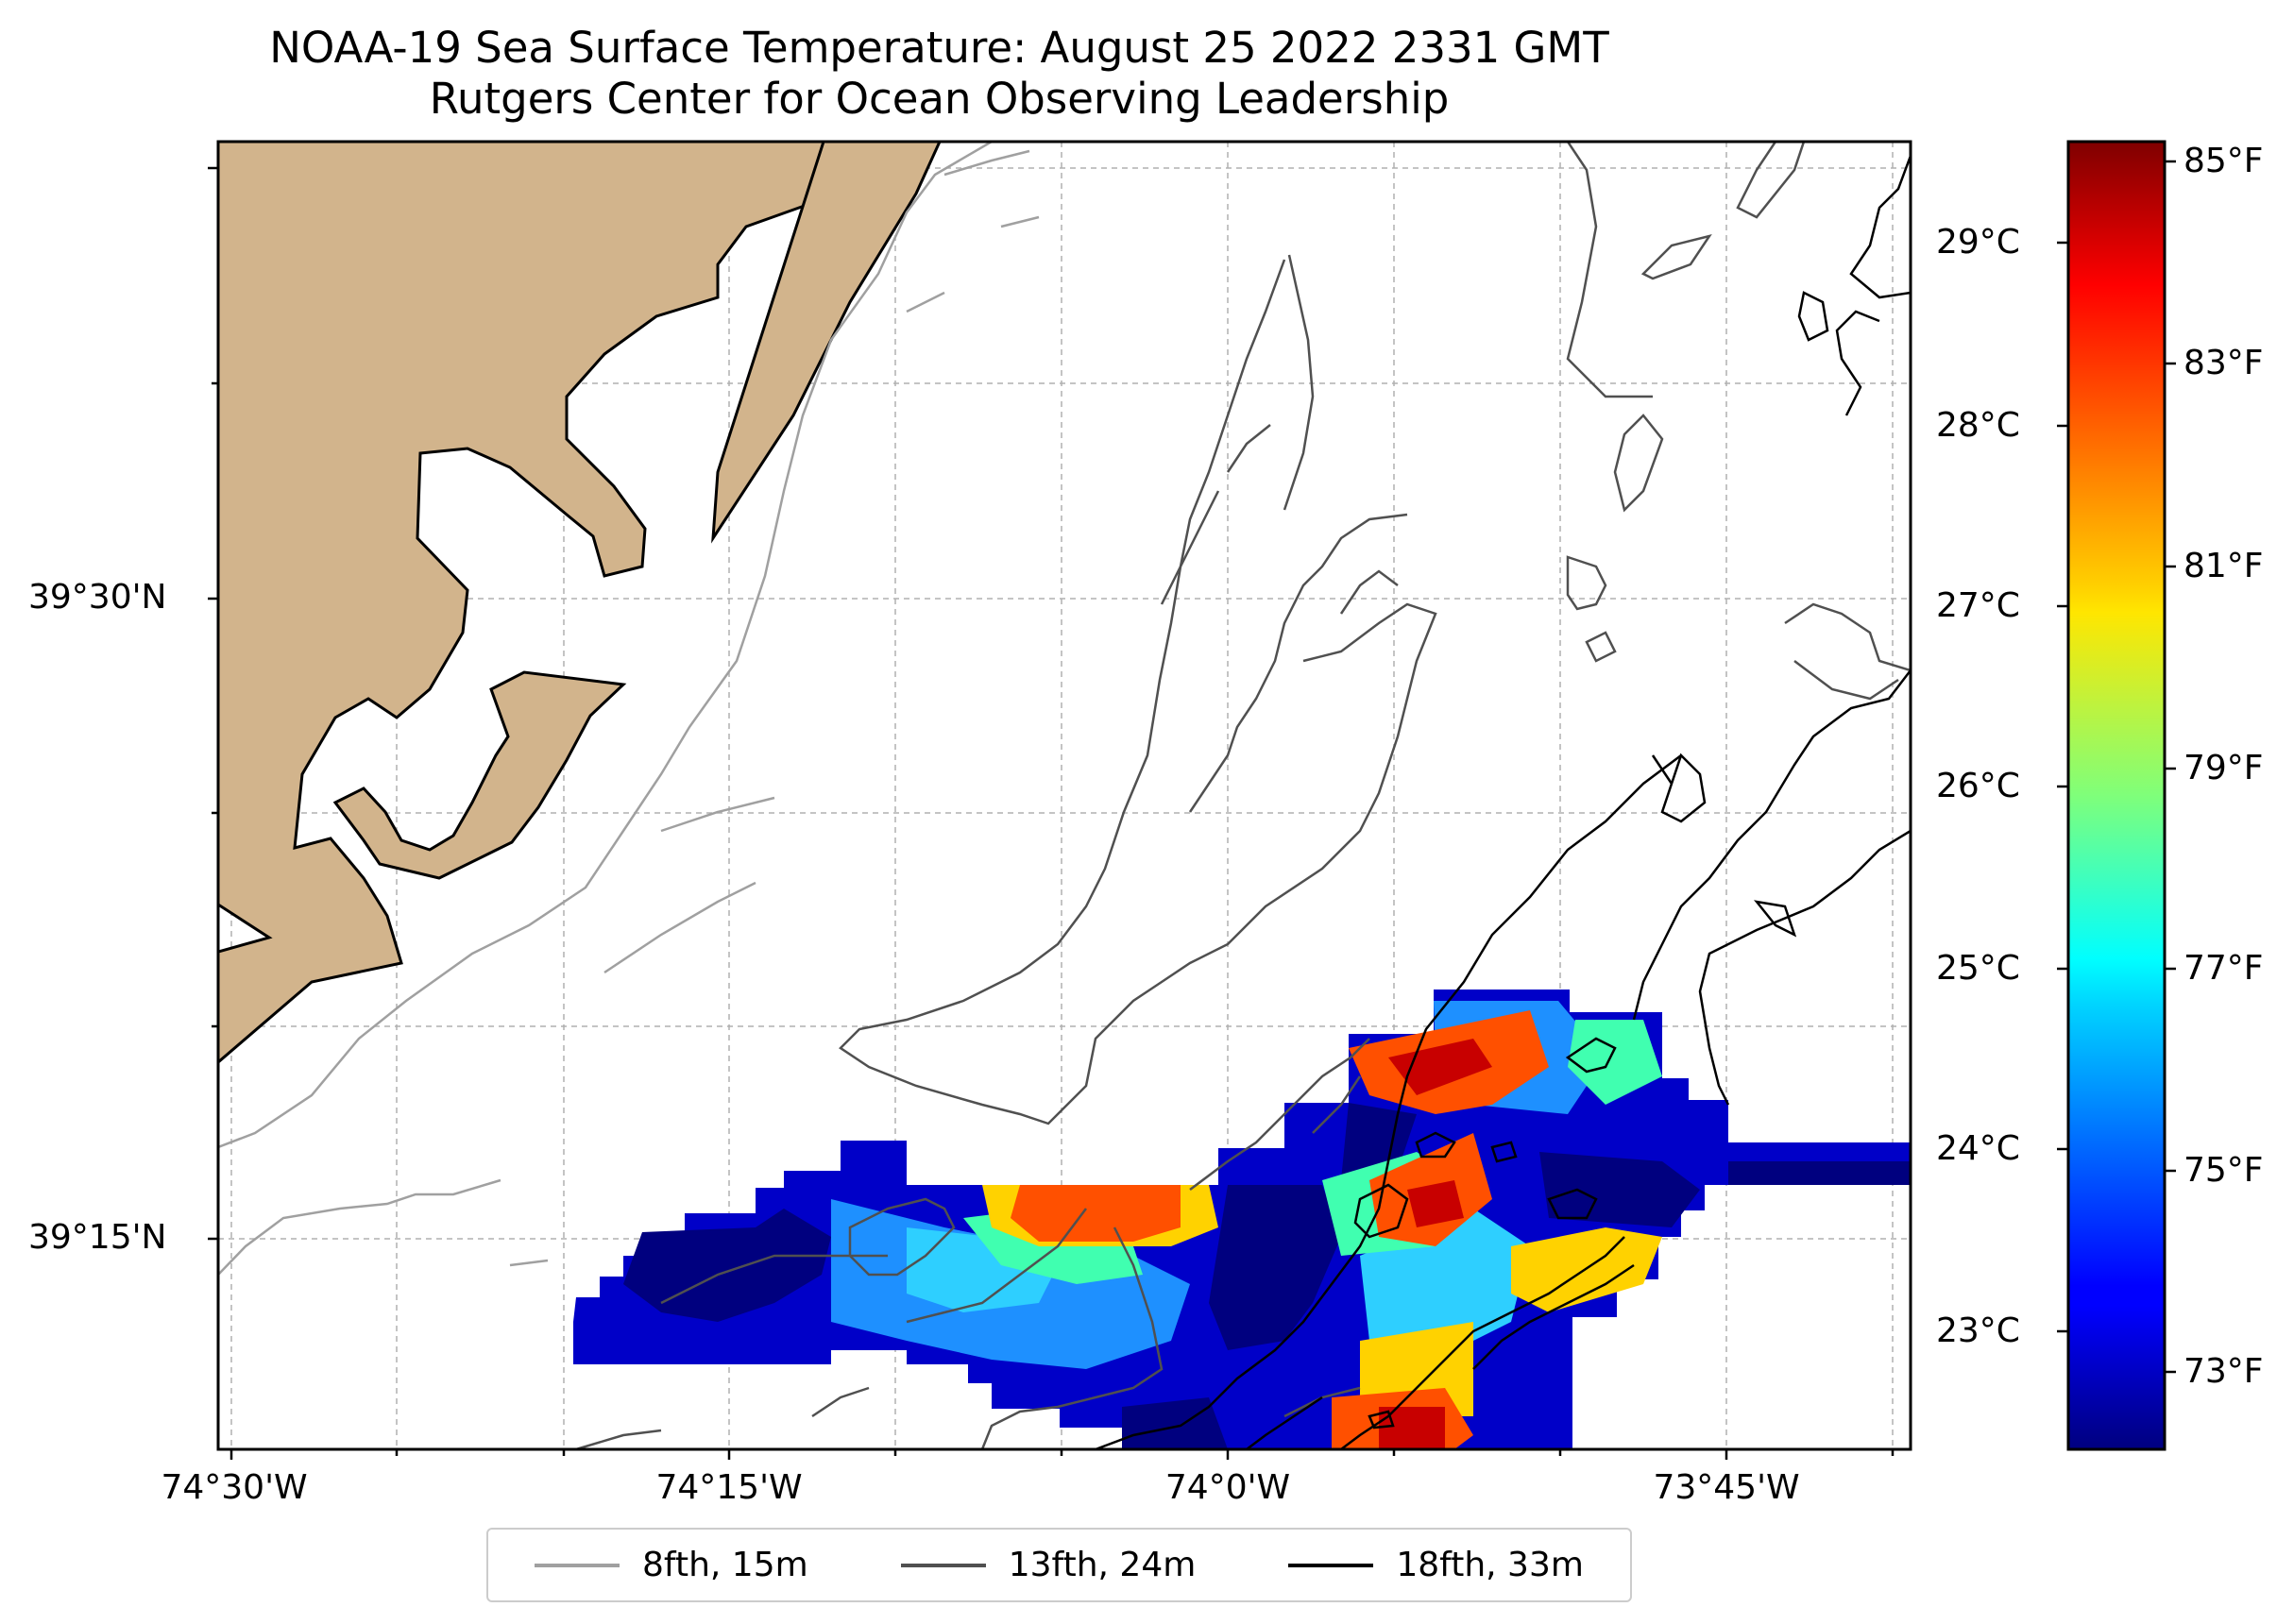 This screenshot has height=1624, width=2294. What do you see at coordinates (1102, 1565) in the screenshot?
I see `legend-label: 13fth, 24m` at bounding box center [1102, 1565].